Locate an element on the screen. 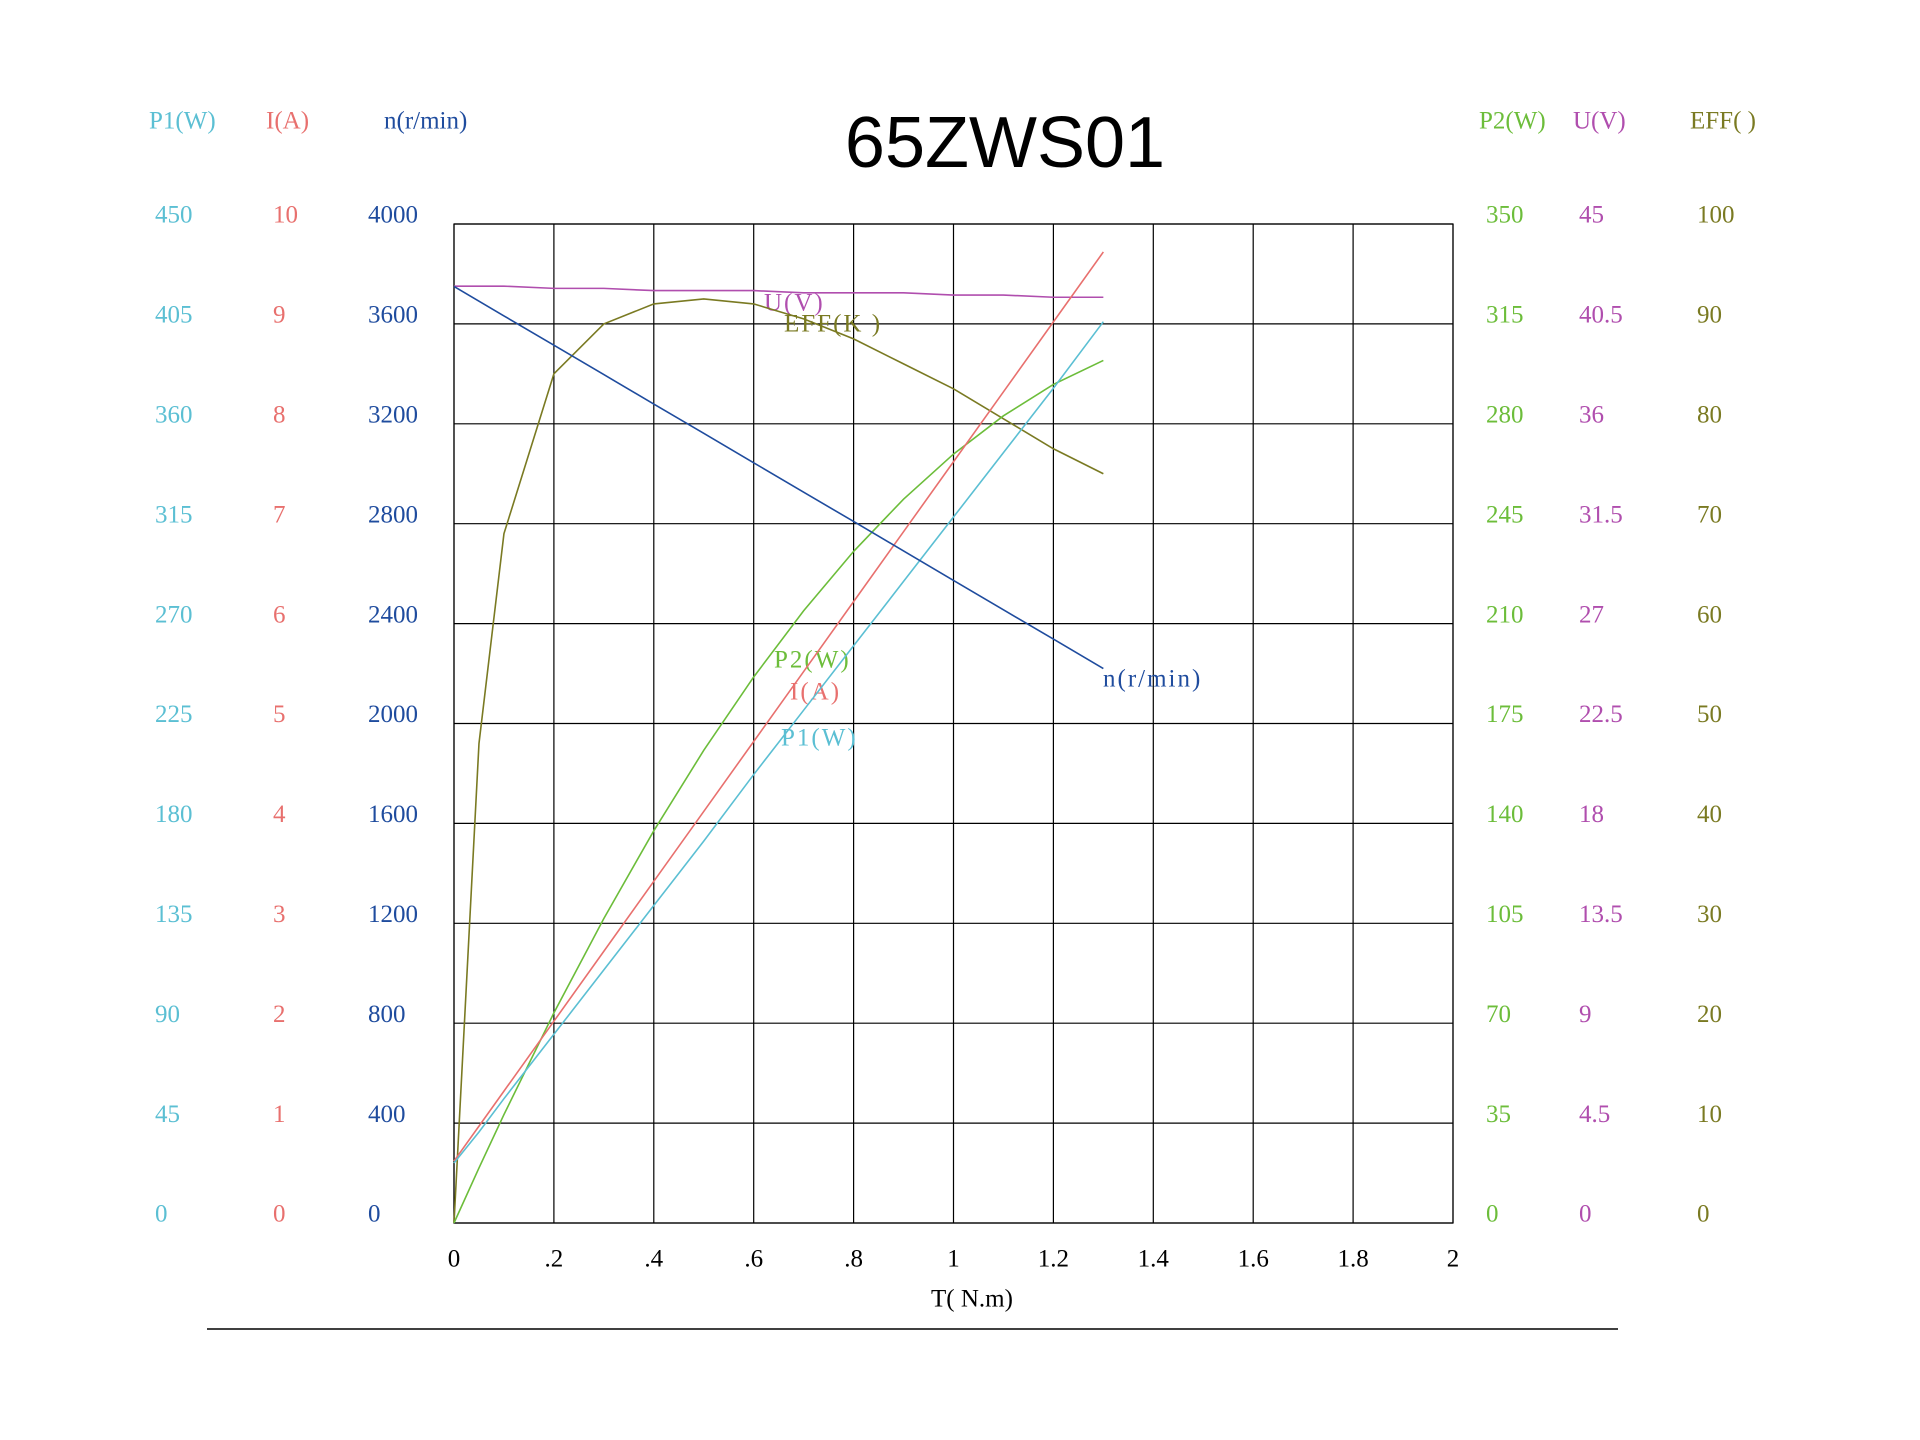 This screenshot has height=1440, width=1920. y-tick-label: 4000 is located at coordinates (393, 215).